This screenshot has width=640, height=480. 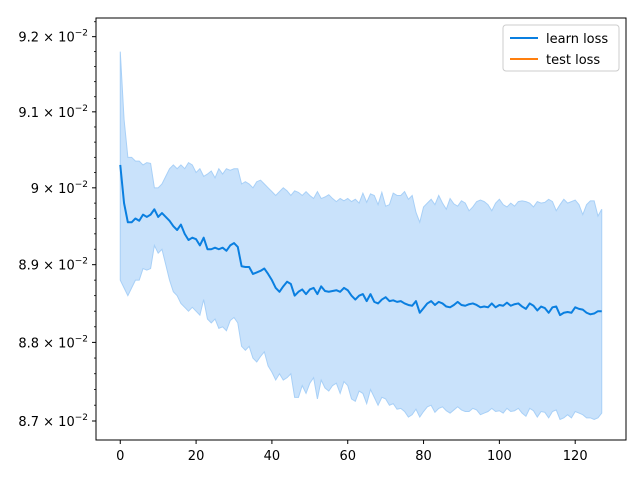 I want to click on x-tick-label: 60, so click(x=347, y=456).